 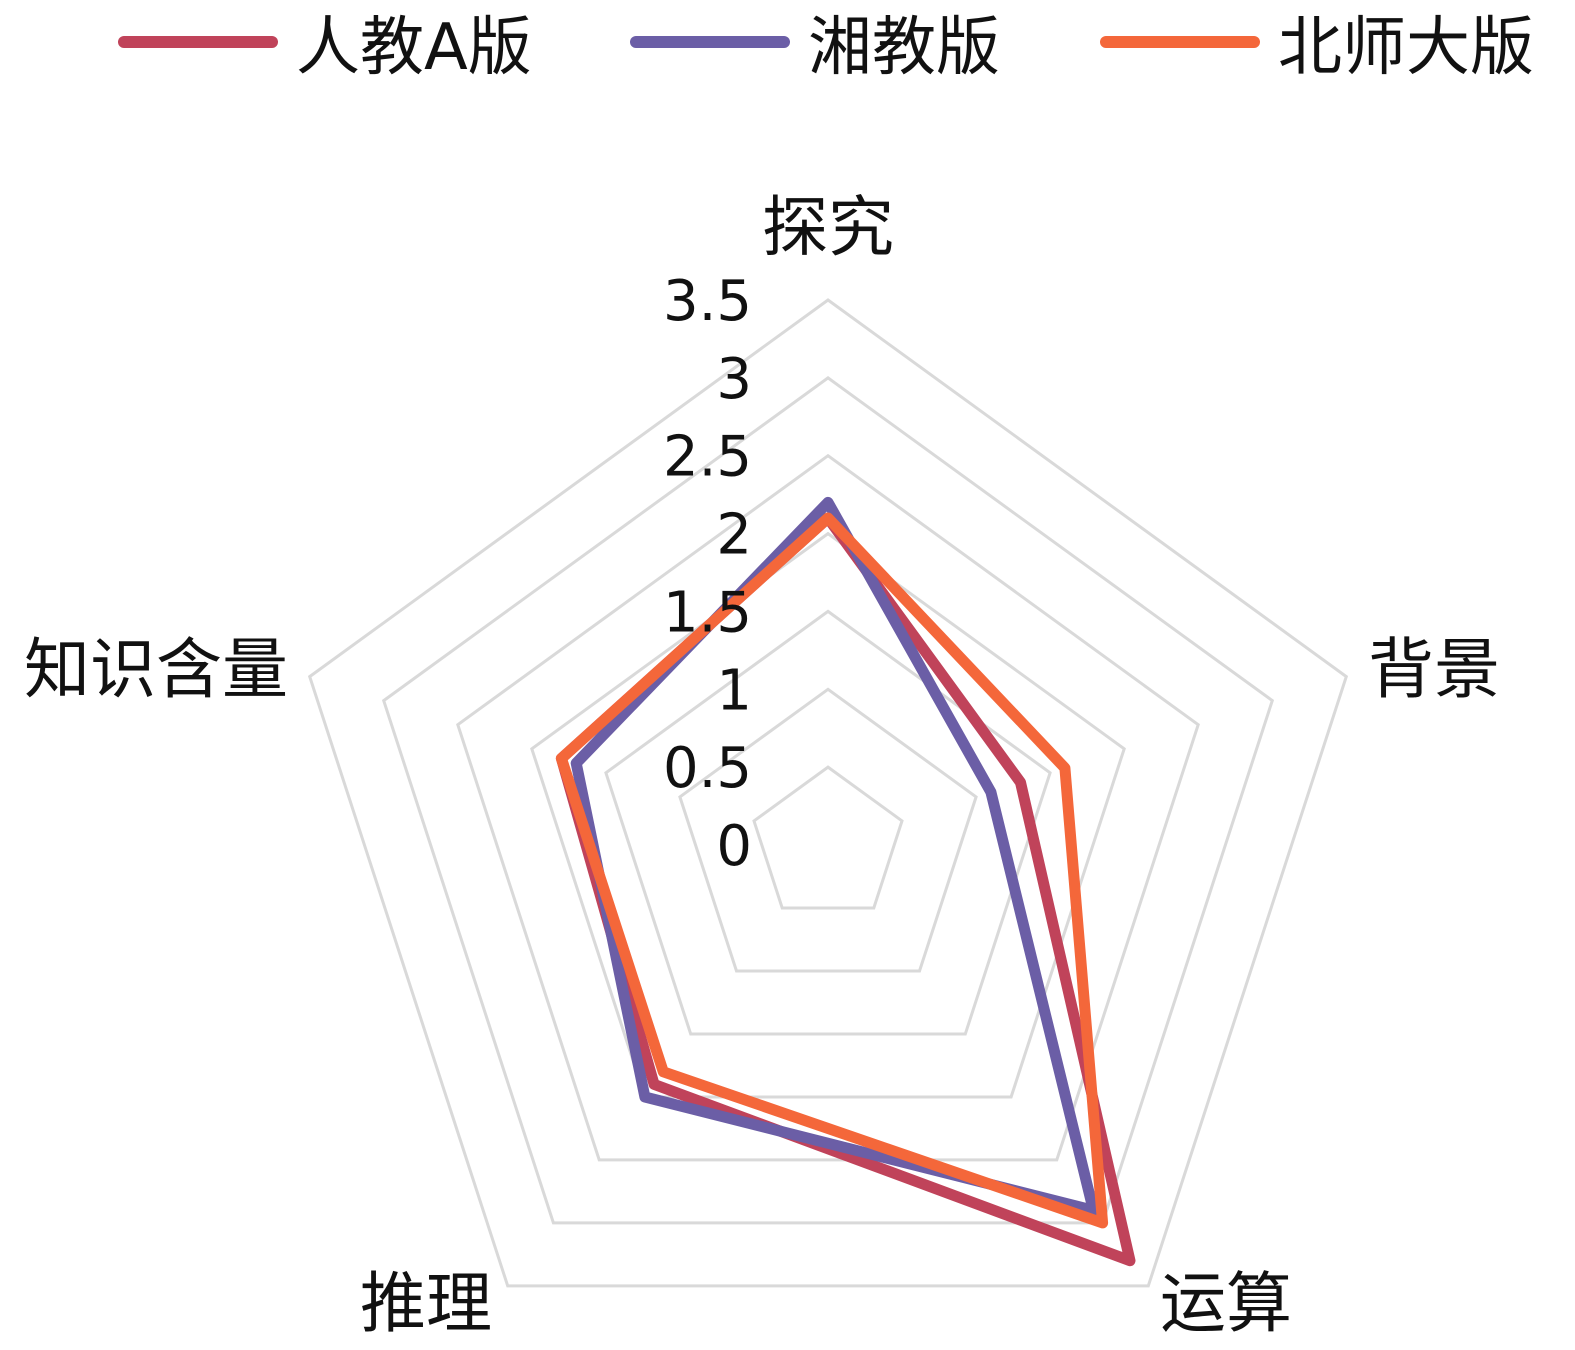 I want to click on axis-label-4: 推理, so click(x=426, y=1303).